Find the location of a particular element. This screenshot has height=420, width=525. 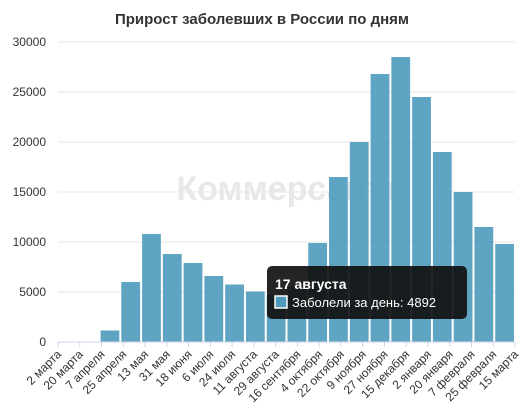

y-tick-label: 5000 is located at coordinates (32, 292).